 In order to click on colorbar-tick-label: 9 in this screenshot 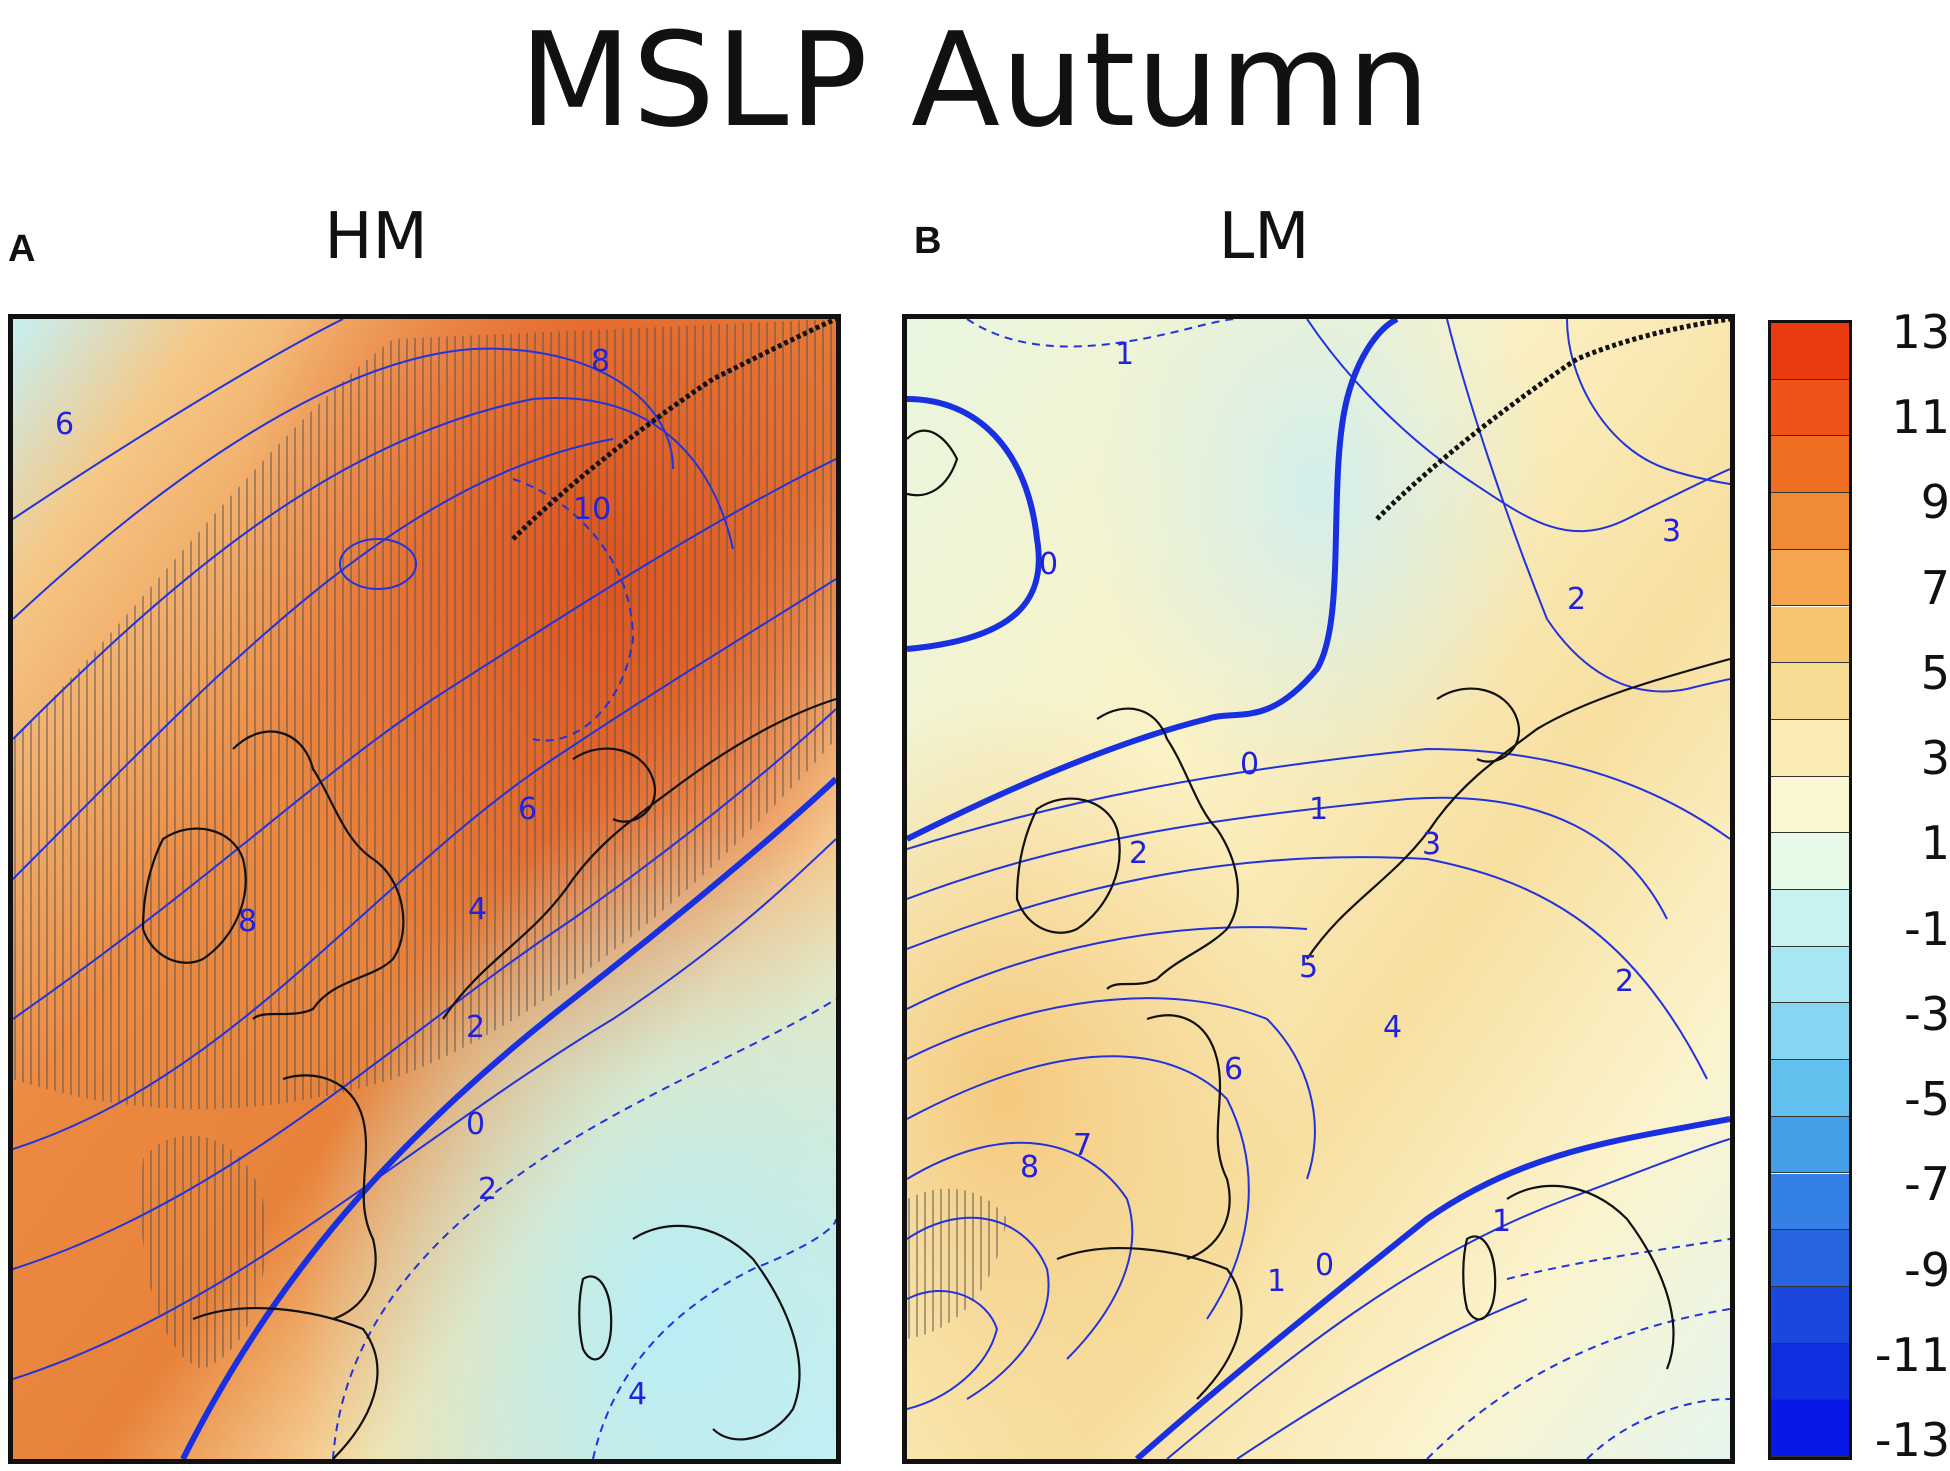, I will do `click(1935, 502)`.